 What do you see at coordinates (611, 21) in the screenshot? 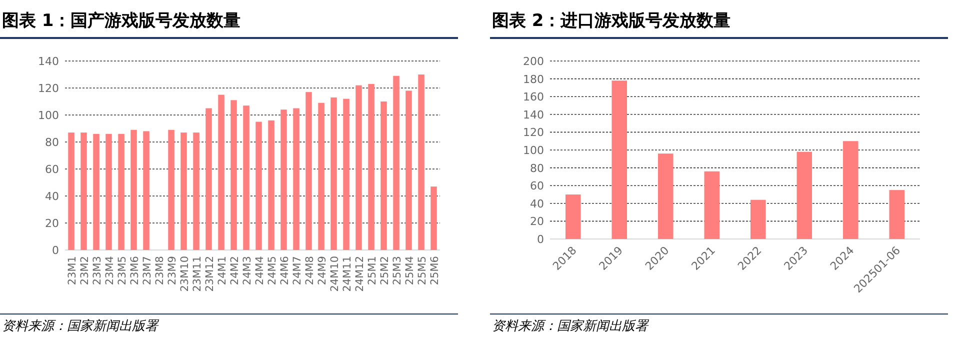
I see `chart-title: 图表 2：进口游戏版号发放数量` at bounding box center [611, 21].